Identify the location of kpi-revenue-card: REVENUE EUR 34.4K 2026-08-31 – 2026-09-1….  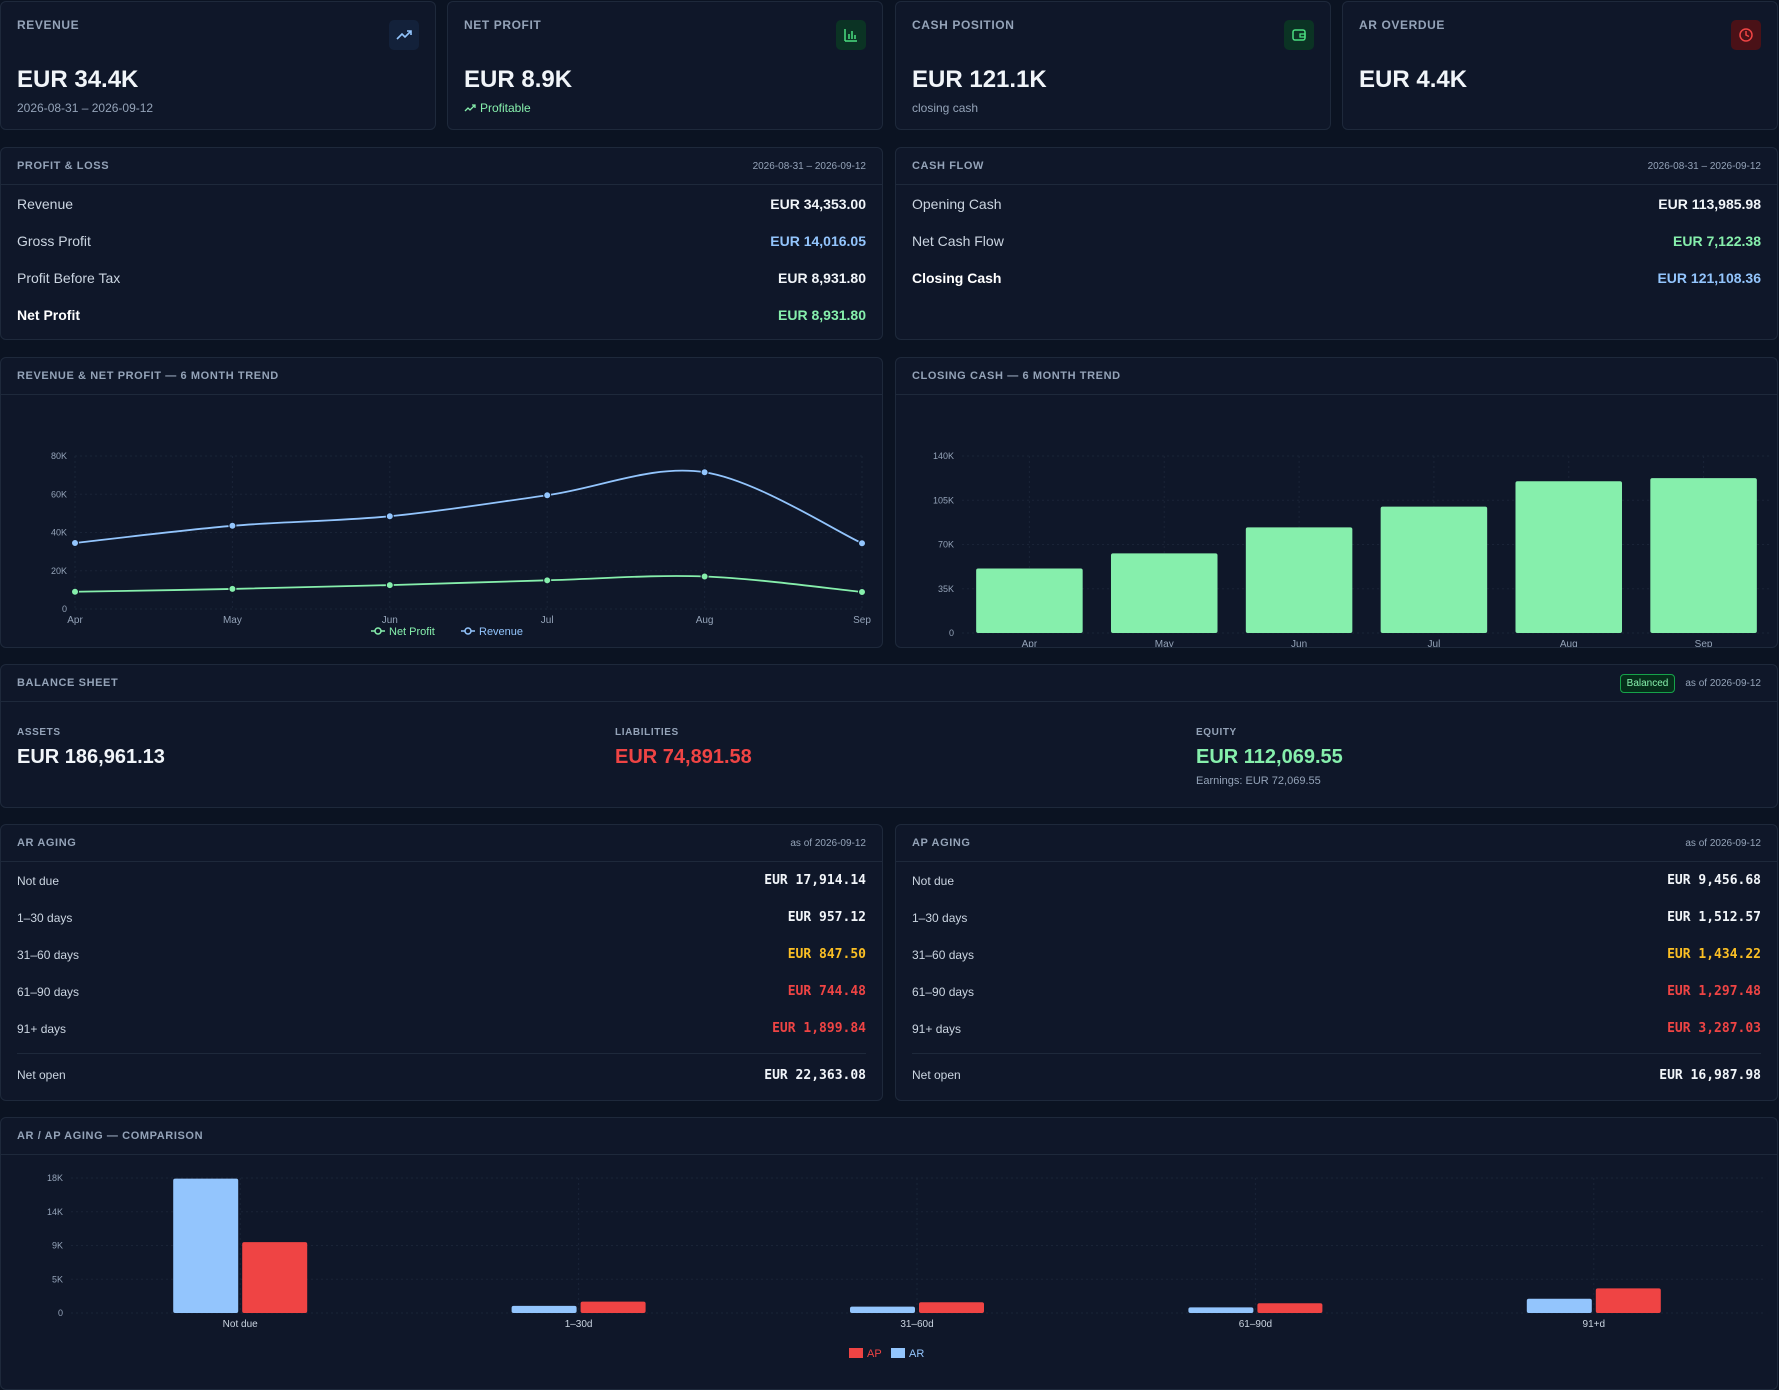
(218, 65).